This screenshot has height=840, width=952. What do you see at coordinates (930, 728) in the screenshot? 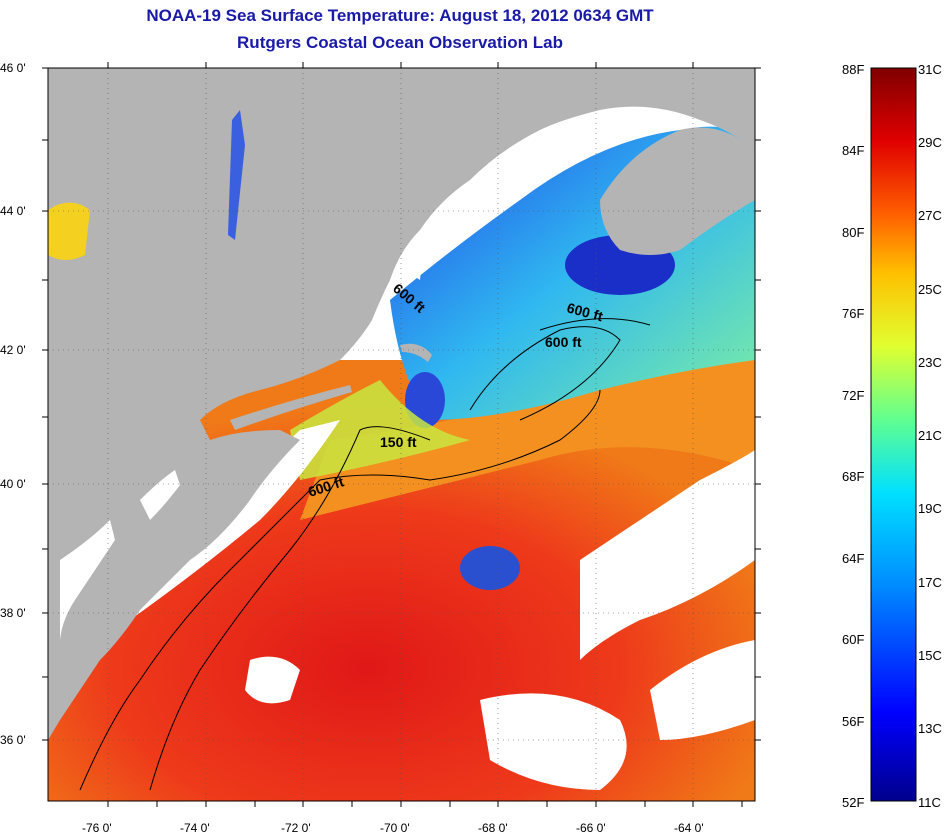
I see `cb-c-13: 13C` at bounding box center [930, 728].